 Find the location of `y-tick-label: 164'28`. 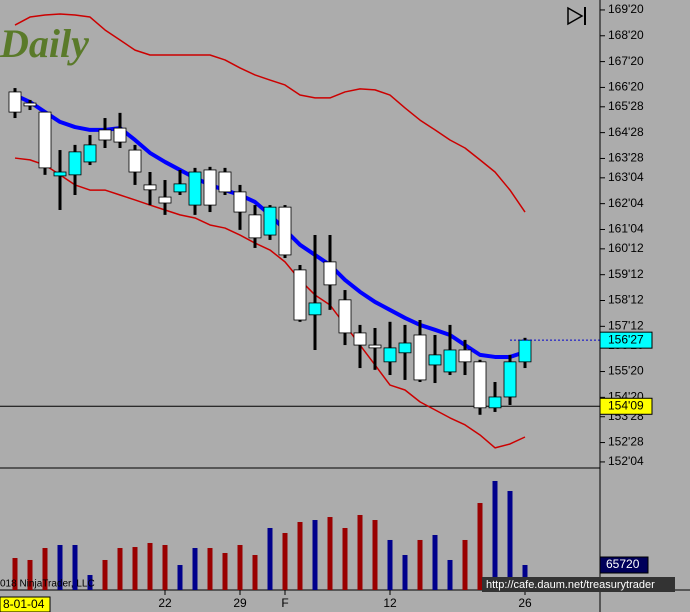

y-tick-label: 164'28 is located at coordinates (626, 132).